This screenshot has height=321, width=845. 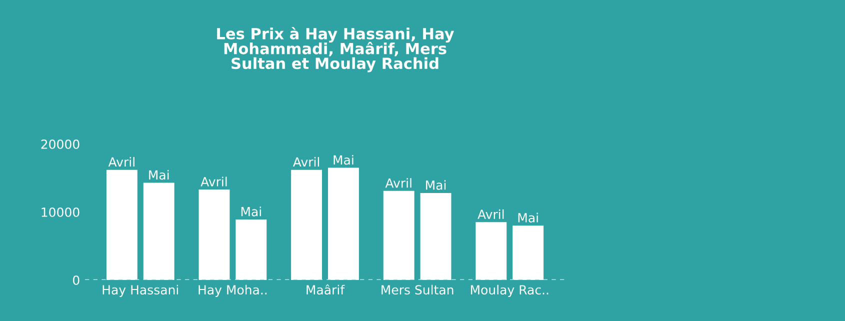 I want to click on x-tick-label: Hay Hassani, so click(x=140, y=290).